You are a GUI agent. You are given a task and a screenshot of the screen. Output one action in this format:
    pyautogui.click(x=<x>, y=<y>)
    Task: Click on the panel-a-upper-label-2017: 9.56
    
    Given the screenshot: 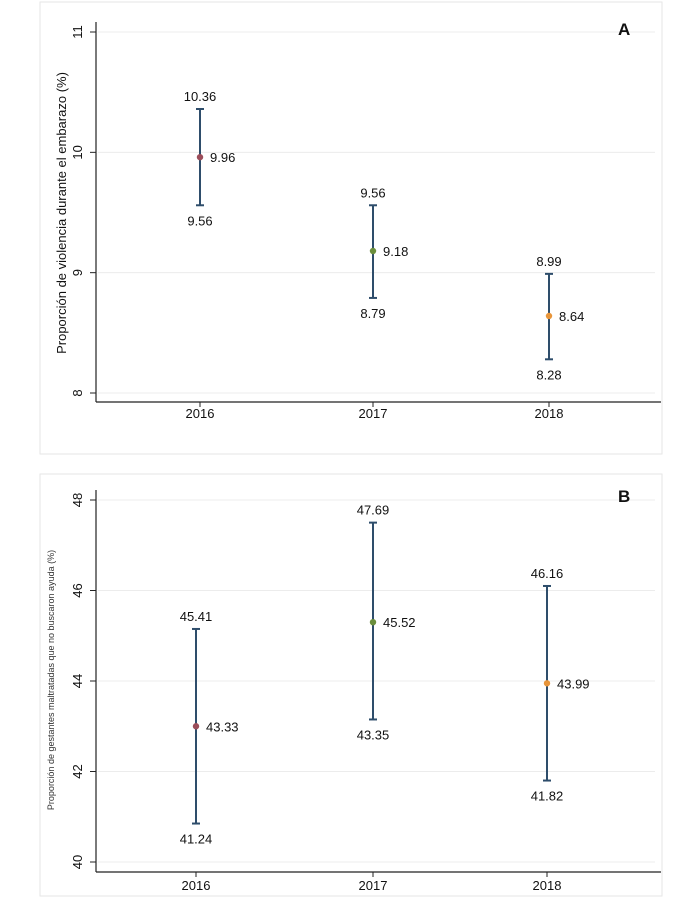 What is the action you would take?
    pyautogui.click(x=372, y=192)
    